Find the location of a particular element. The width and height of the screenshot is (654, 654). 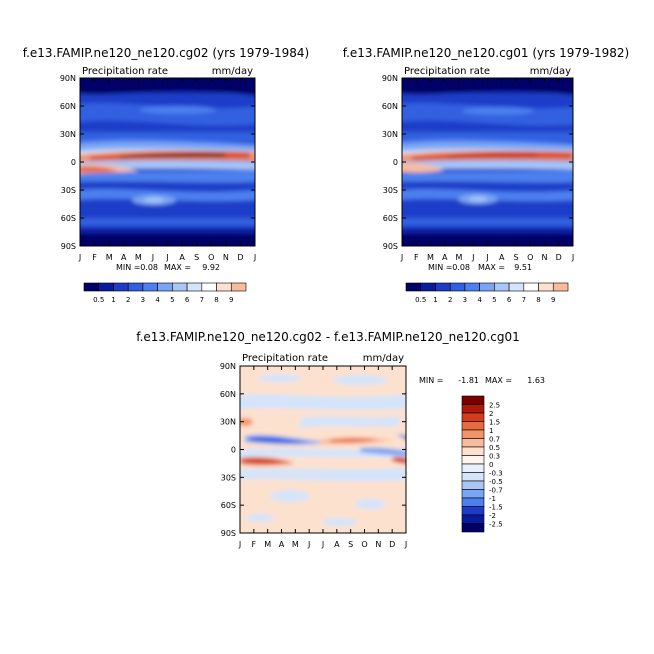

x-tick-label: F is located at coordinates (416, 257).